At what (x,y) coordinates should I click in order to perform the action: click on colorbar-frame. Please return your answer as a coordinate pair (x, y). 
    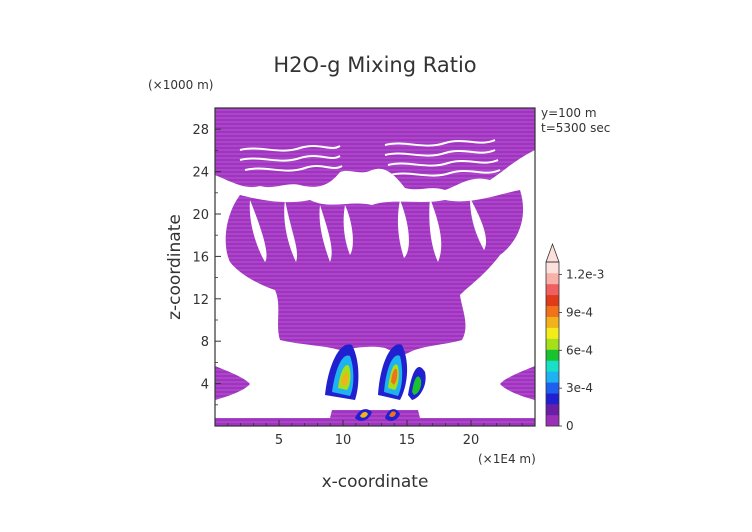
    Looking at the image, I should click on (552, 344).